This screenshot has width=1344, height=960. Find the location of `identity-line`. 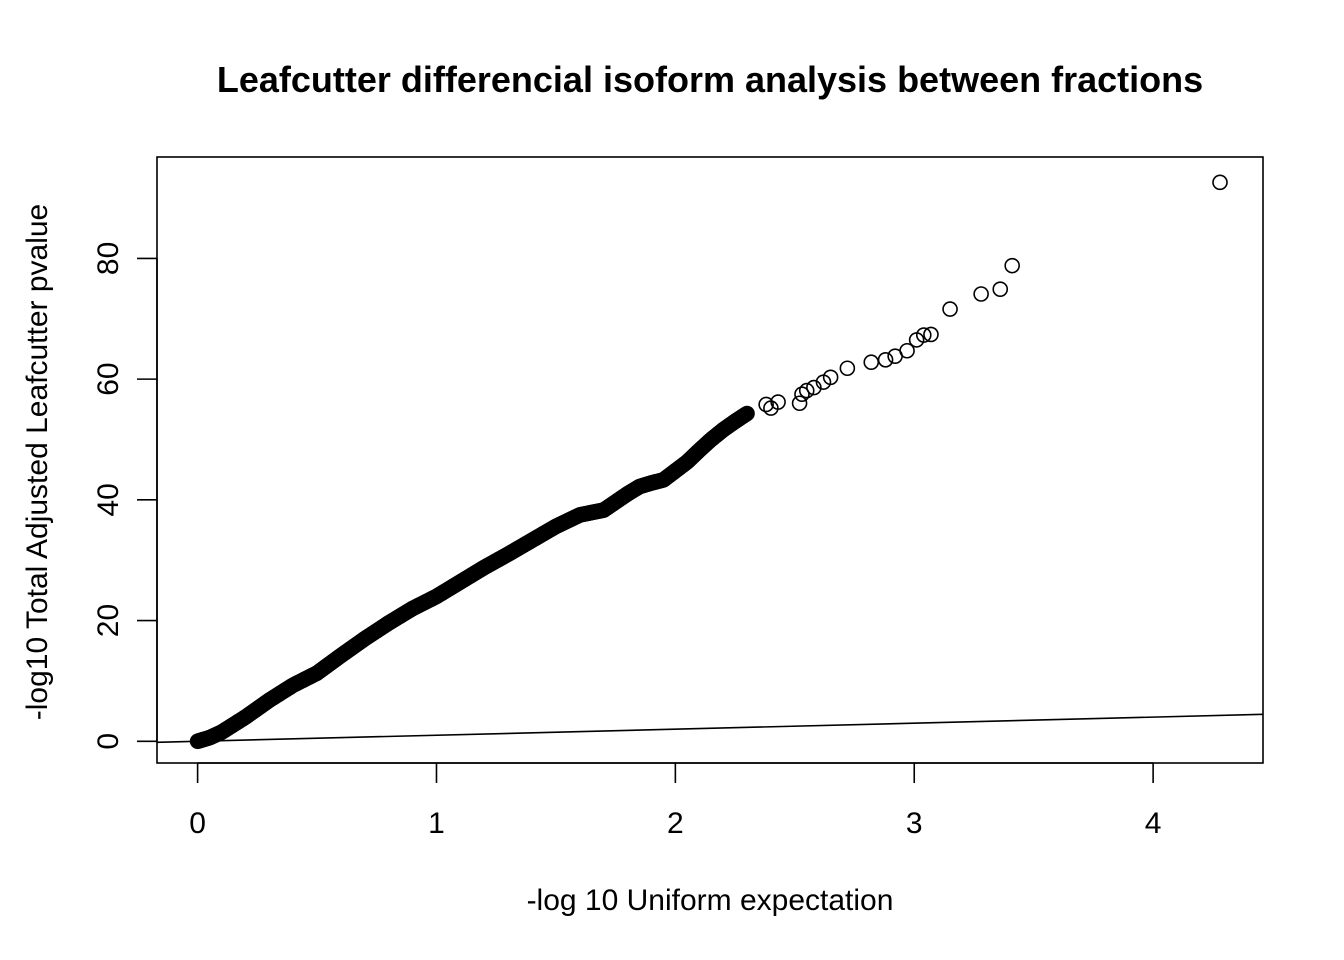

identity-line is located at coordinates (710, 728).